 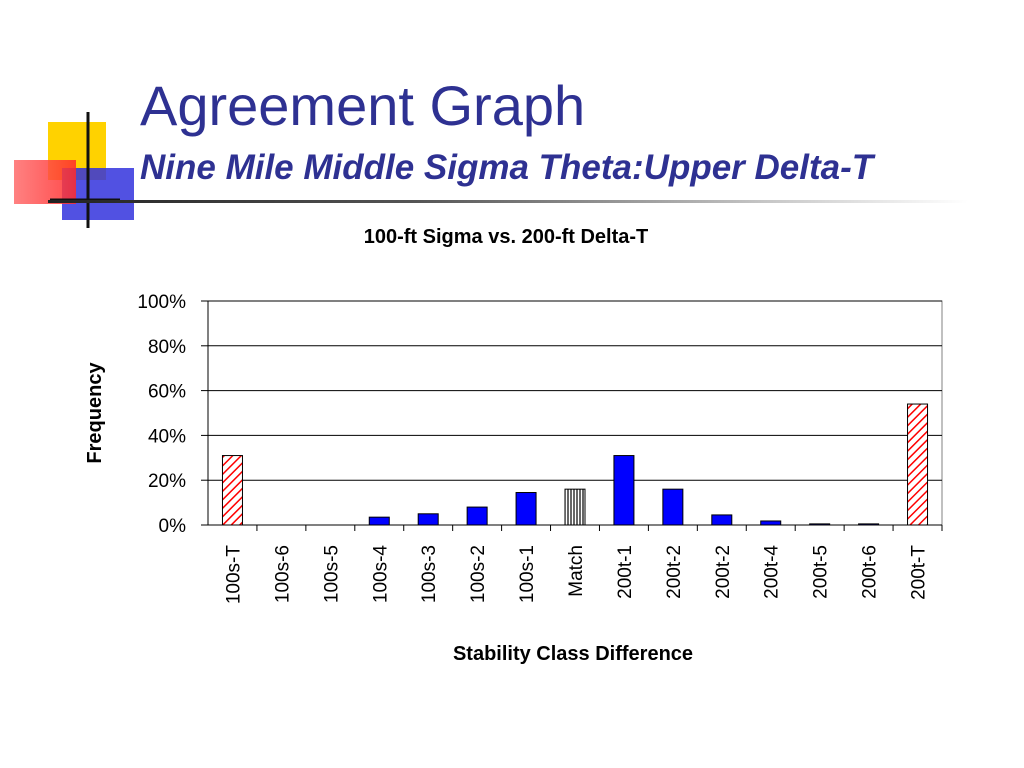 What do you see at coordinates (478, 574) in the screenshot?
I see `x-tick-label: 100s-2` at bounding box center [478, 574].